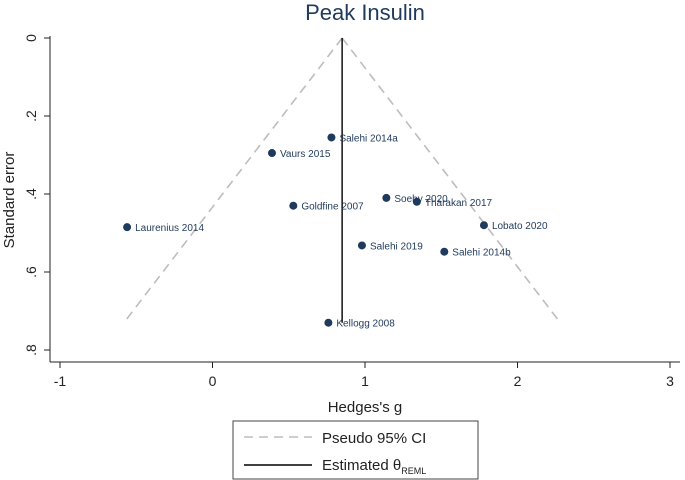  Describe the element at coordinates (365, 407) in the screenshot. I see `x-axis-label: Hedges's g` at that location.